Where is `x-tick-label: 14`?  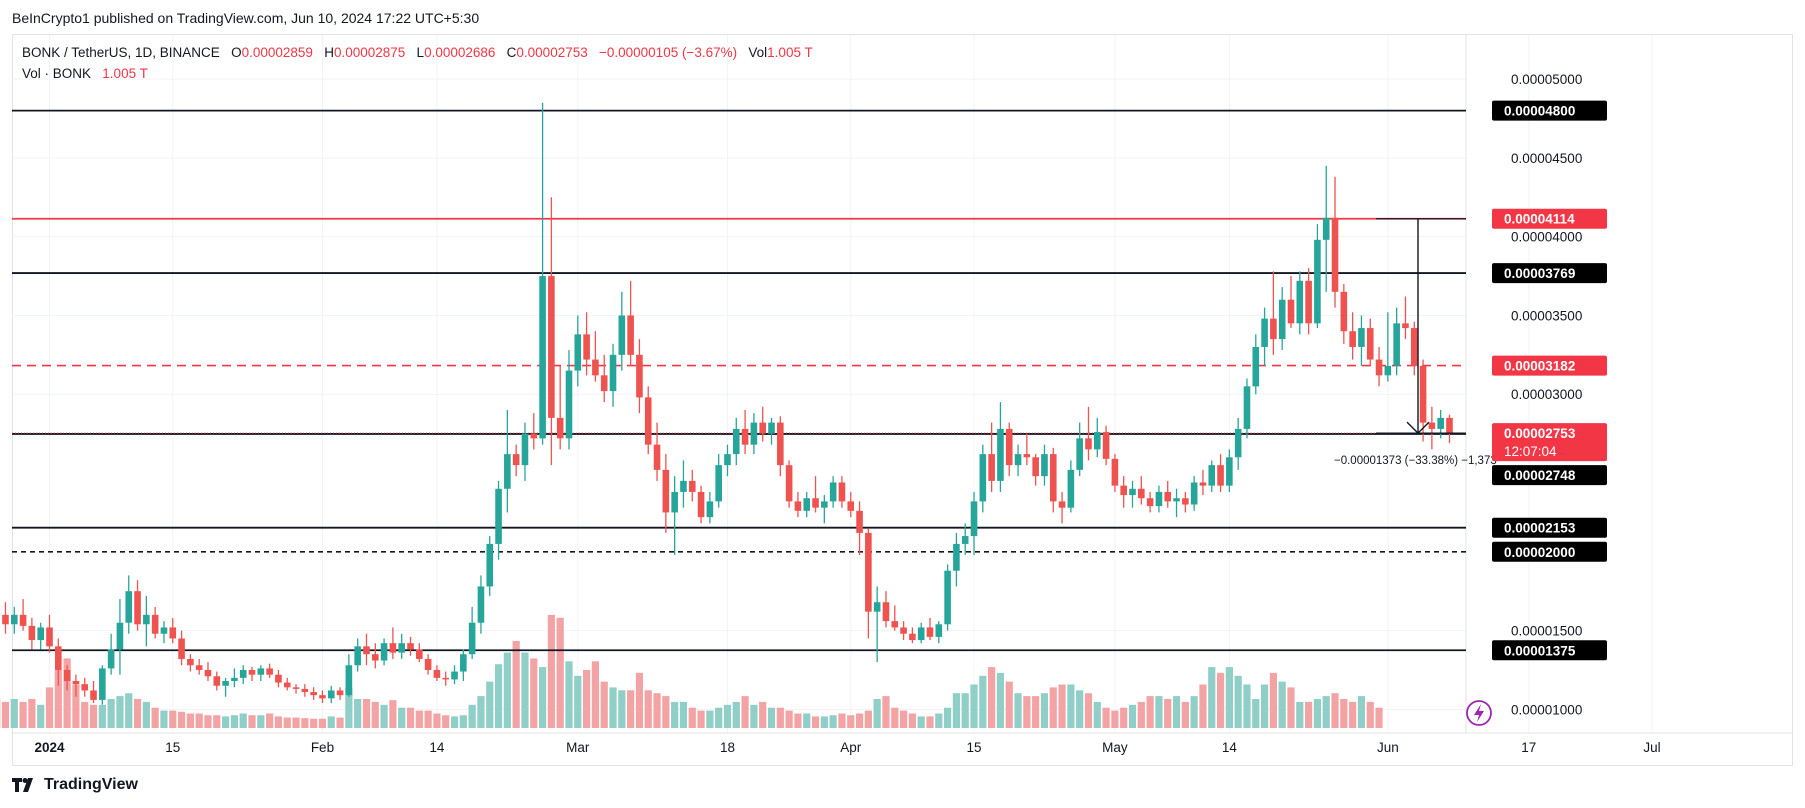 x-tick-label: 14 is located at coordinates (1230, 747).